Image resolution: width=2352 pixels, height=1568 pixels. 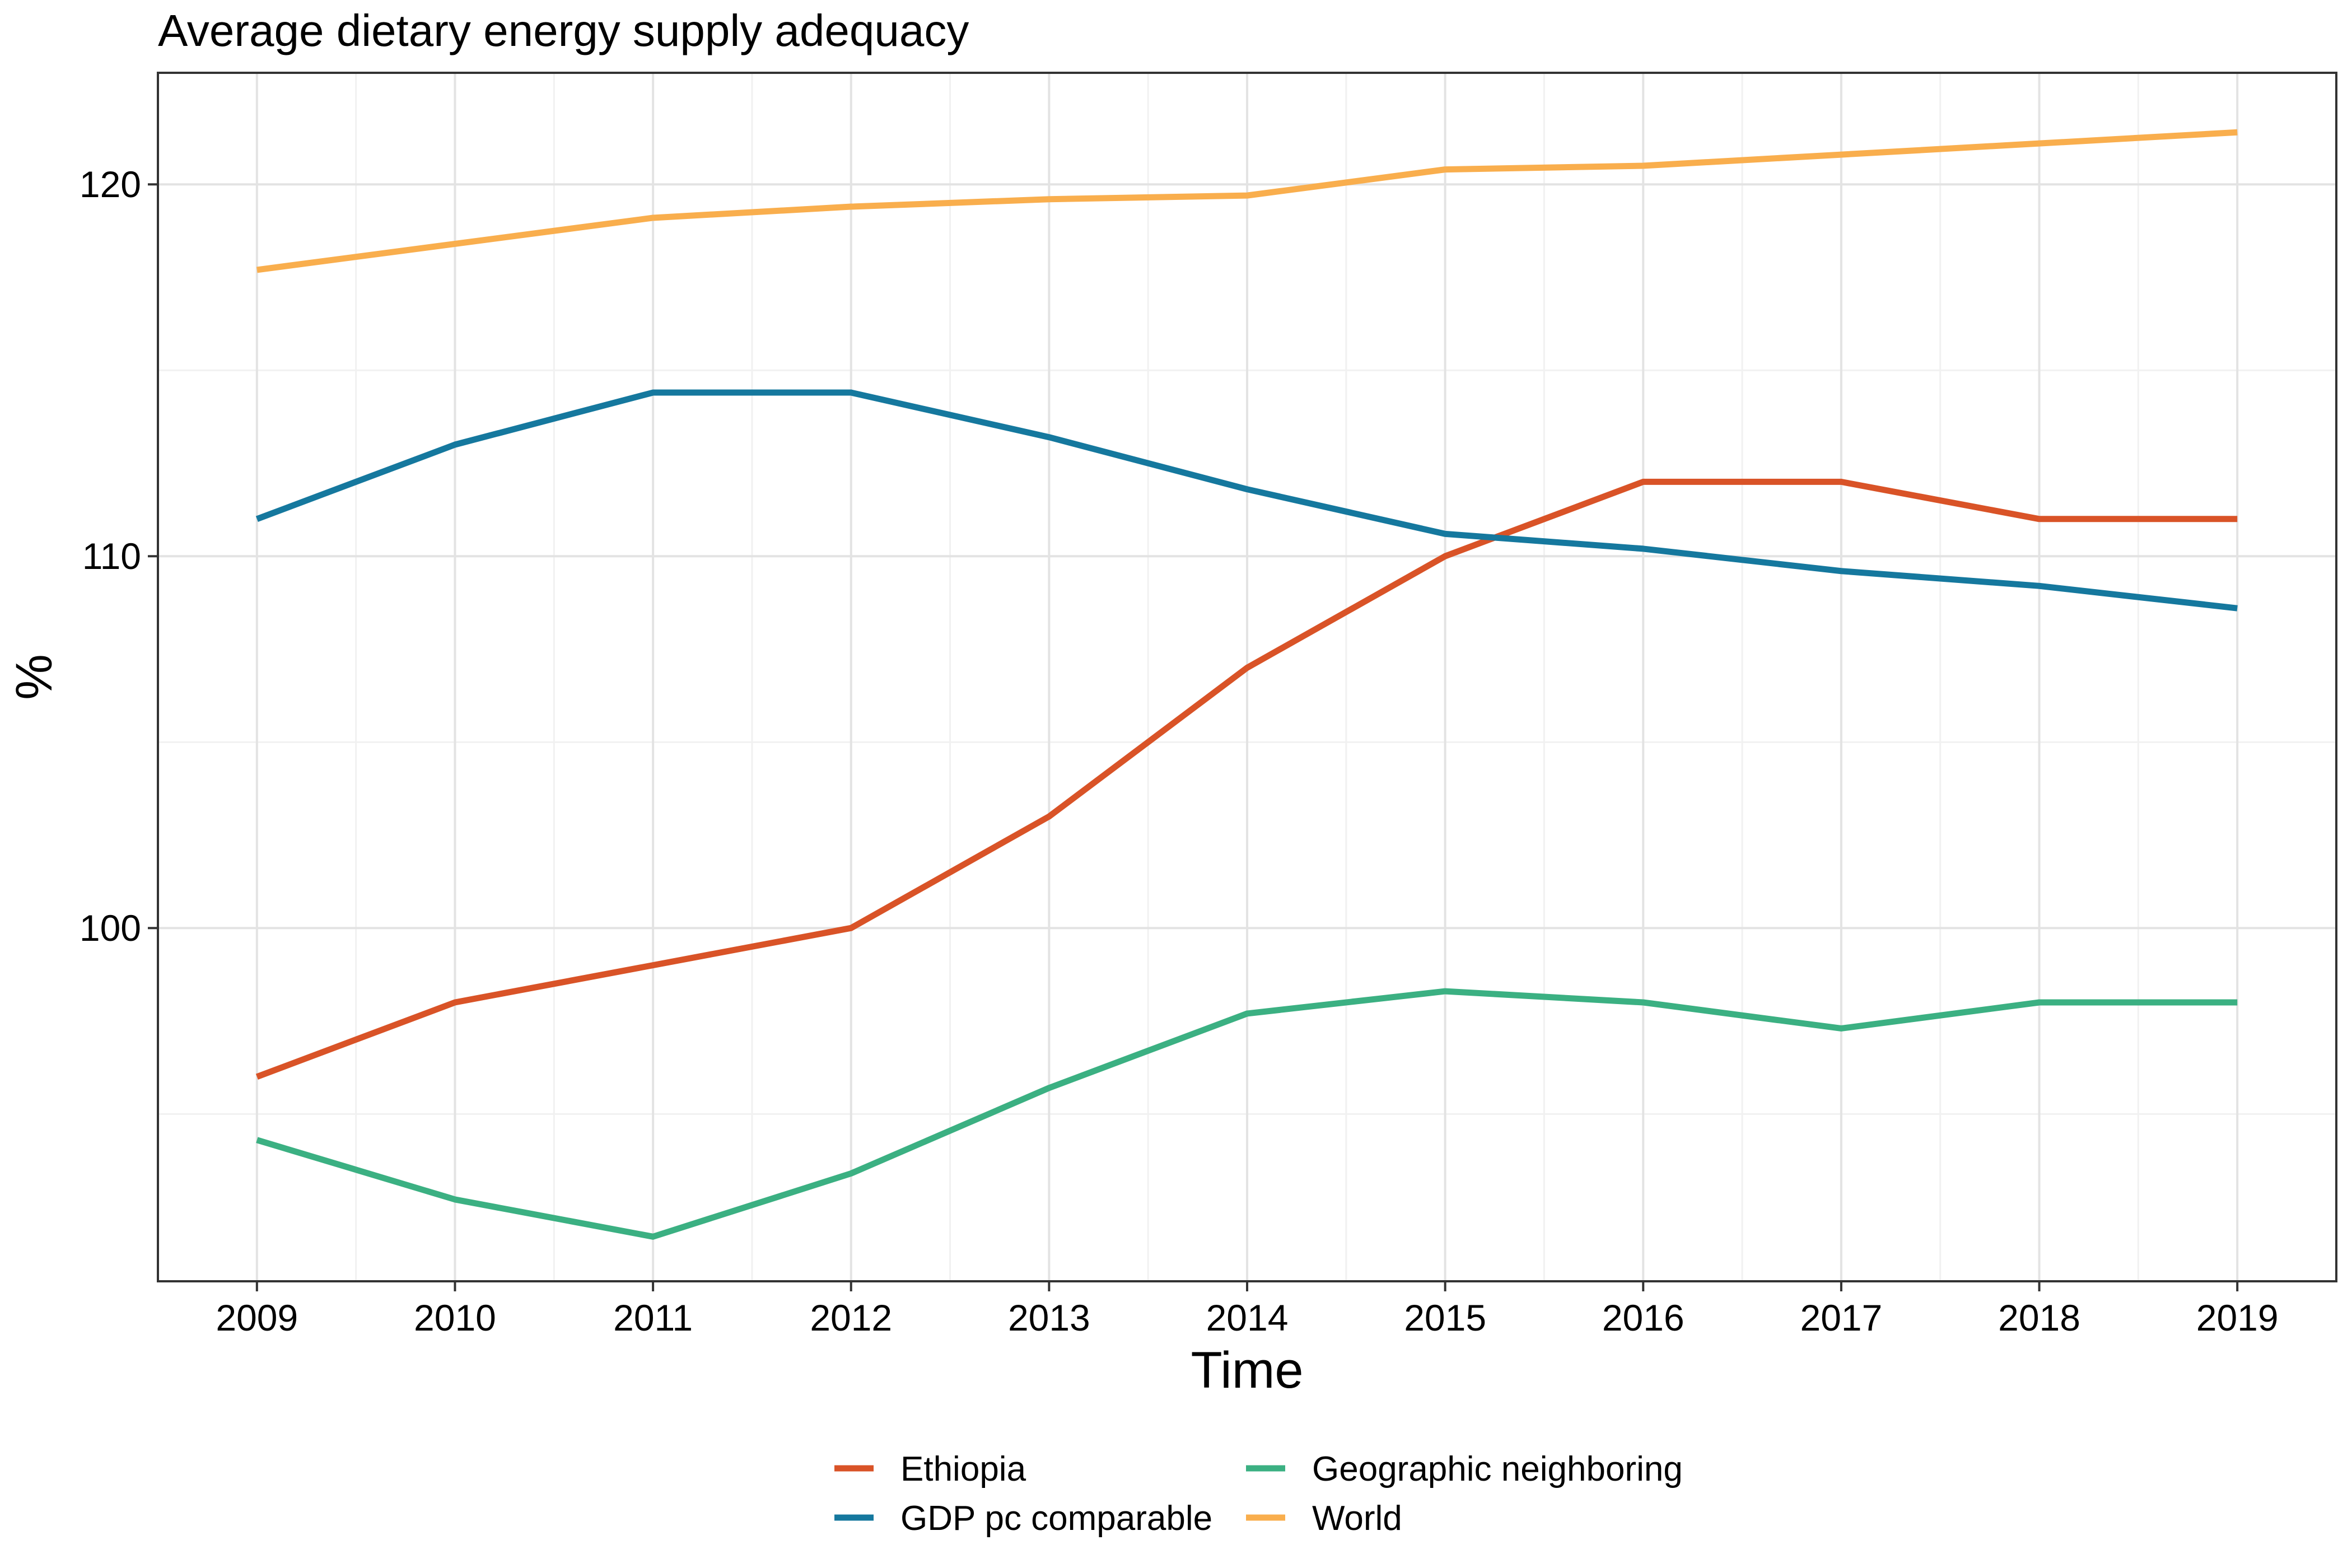 What do you see at coordinates (1247, 201) in the screenshot?
I see `series-line-world` at bounding box center [1247, 201].